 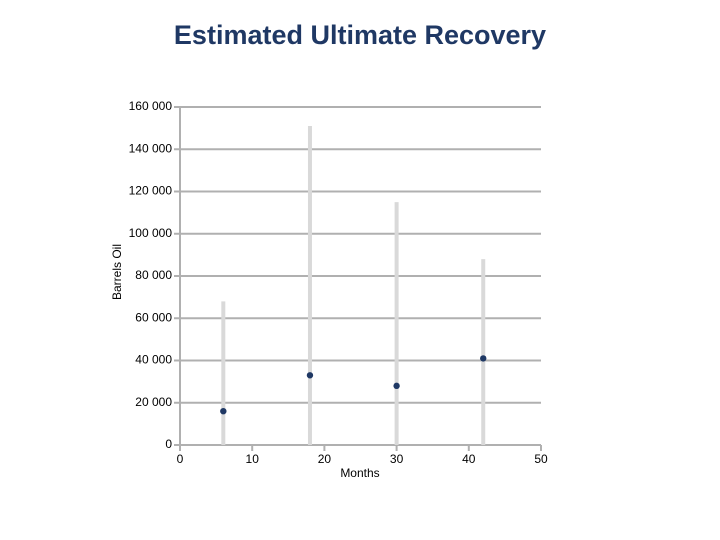 I want to click on y-tick-label: 120 000, so click(x=151, y=191).